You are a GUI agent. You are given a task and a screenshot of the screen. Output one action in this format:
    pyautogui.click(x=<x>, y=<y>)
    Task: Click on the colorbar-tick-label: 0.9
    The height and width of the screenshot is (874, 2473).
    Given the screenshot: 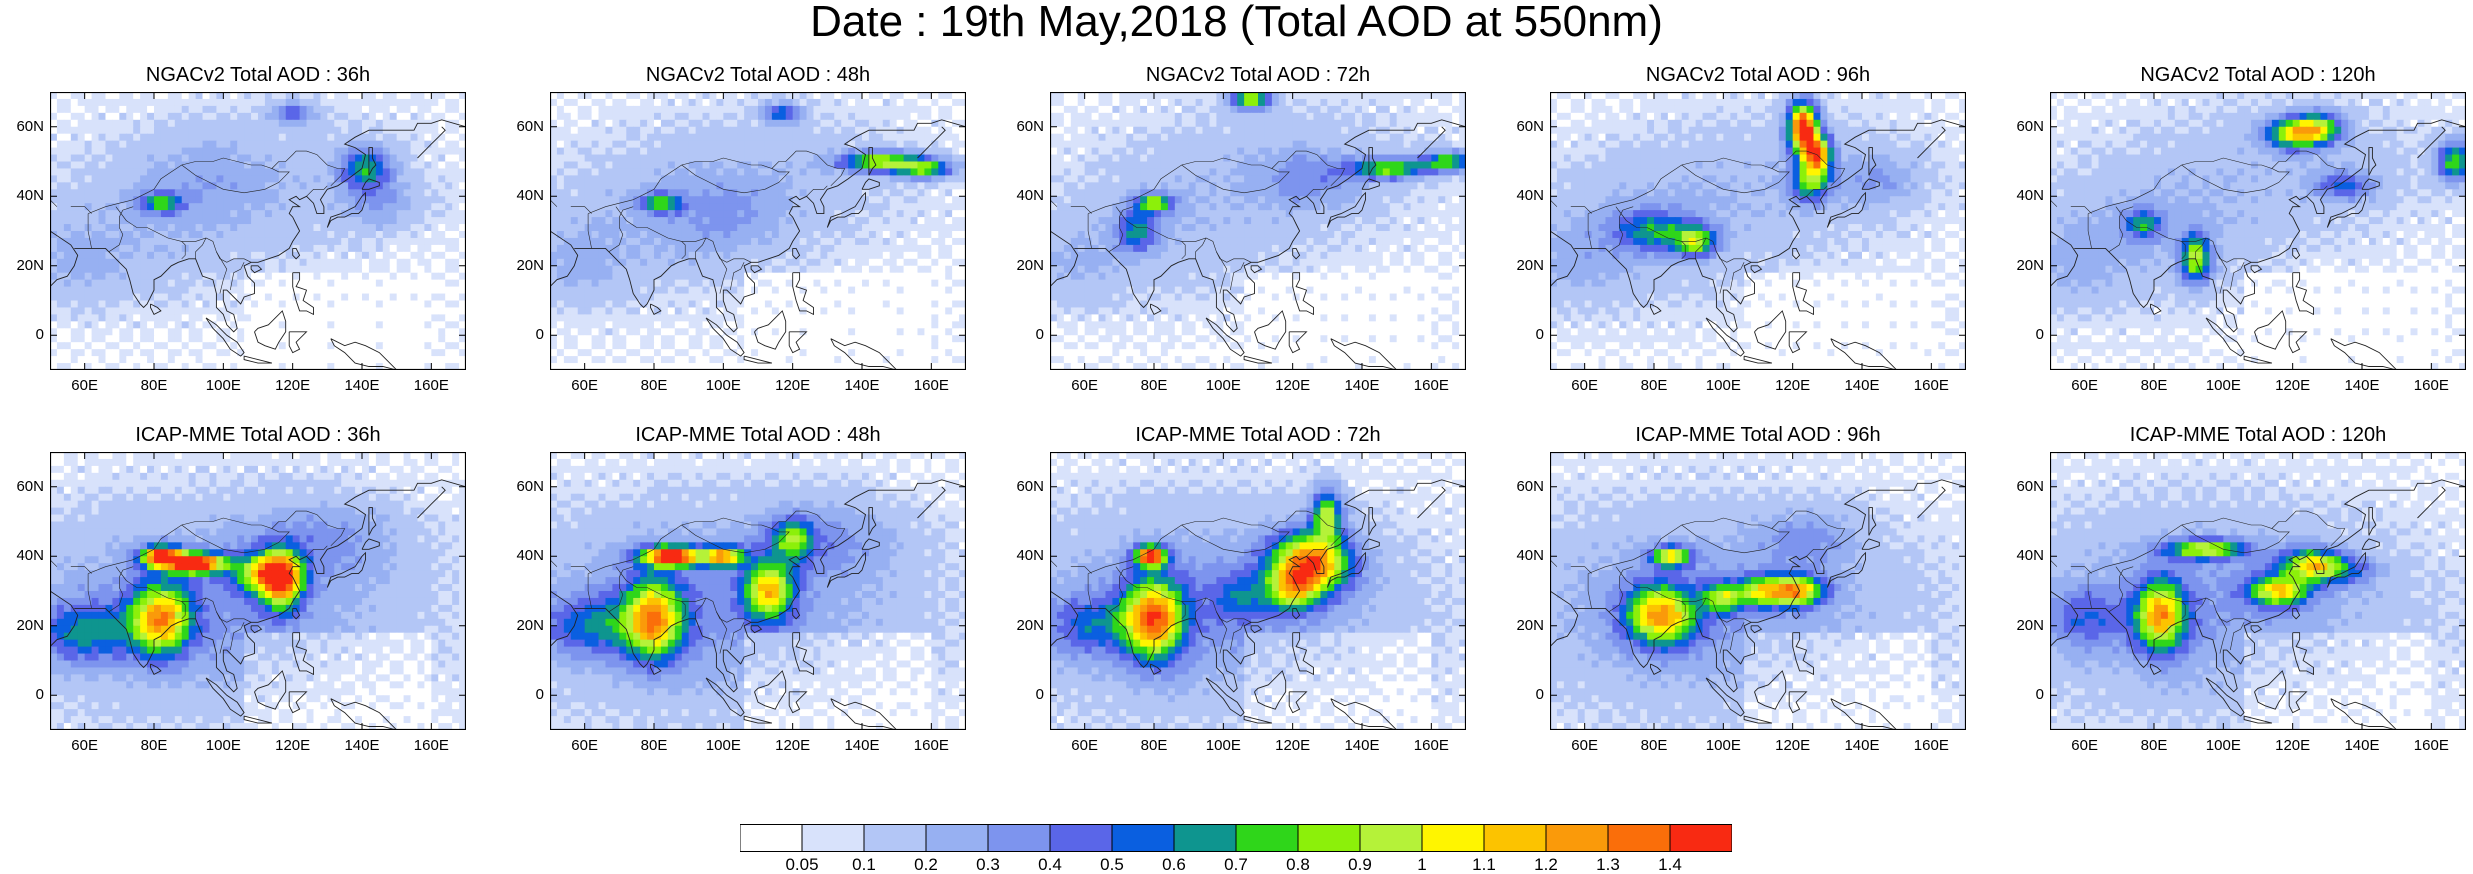 What is the action you would take?
    pyautogui.click(x=1360, y=864)
    